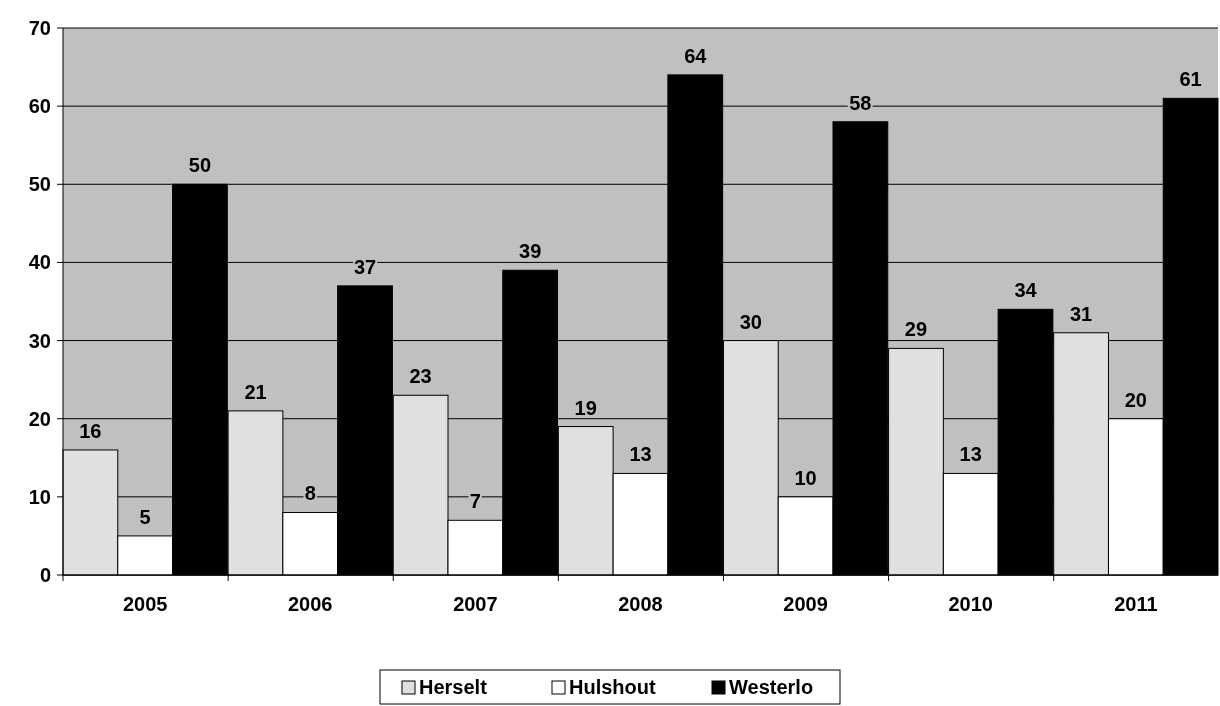 The image size is (1220, 706). Describe the element at coordinates (696, 55) in the screenshot. I see `data-label: 64` at that location.